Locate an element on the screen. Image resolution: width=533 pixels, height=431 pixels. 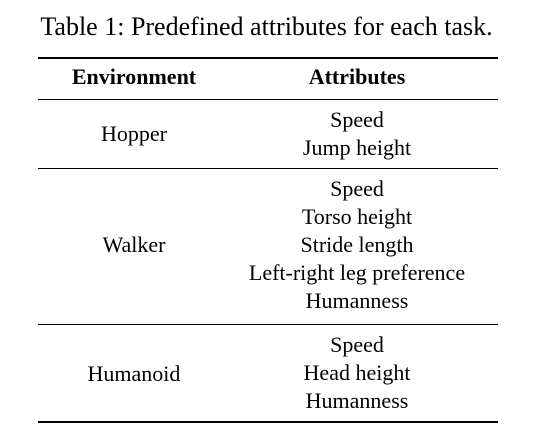
table-top-rule is located at coordinates (268, 58).